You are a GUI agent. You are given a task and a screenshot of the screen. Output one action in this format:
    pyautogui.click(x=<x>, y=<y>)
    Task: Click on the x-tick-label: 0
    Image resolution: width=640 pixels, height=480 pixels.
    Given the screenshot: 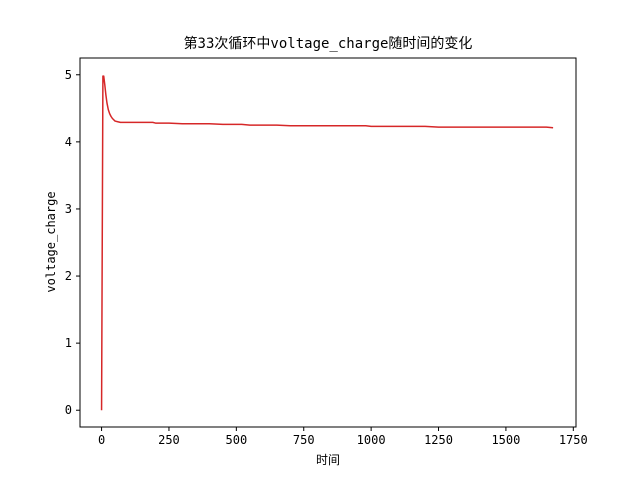 What is the action you would take?
    pyautogui.click(x=101, y=440)
    